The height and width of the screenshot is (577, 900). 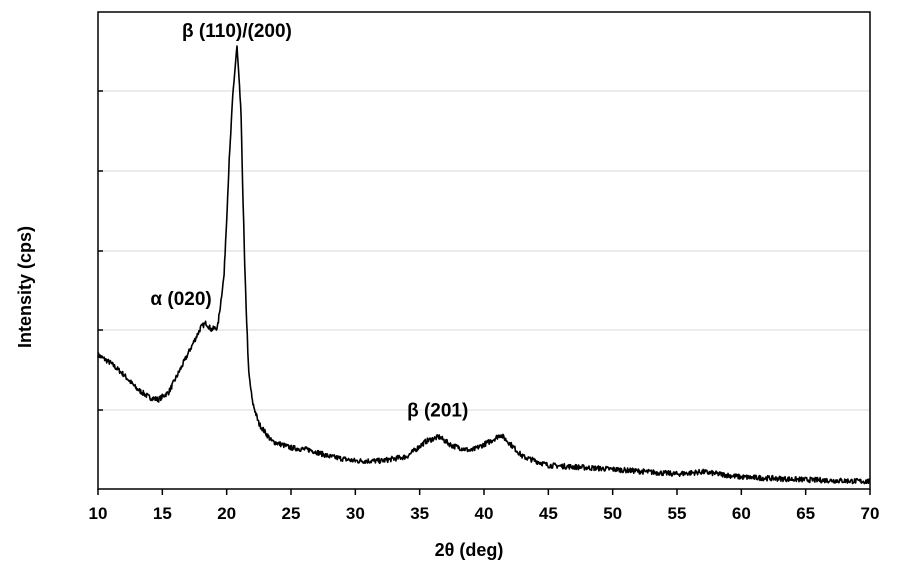 What do you see at coordinates (162, 513) in the screenshot?
I see `x-tick-label: 15` at bounding box center [162, 513].